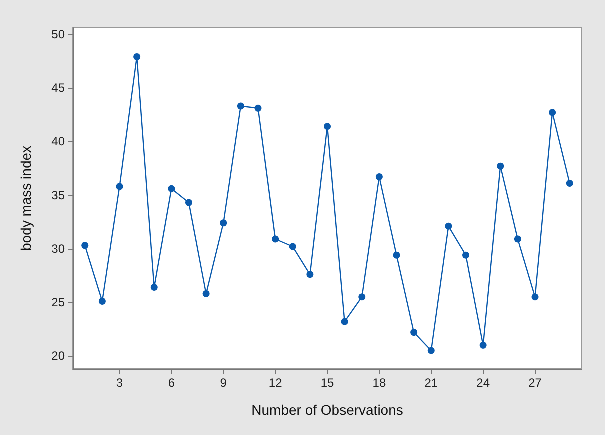 Image resolution: width=605 pixels, height=435 pixels. Describe the element at coordinates (224, 383) in the screenshot. I see `x-tick-label: 9` at that location.